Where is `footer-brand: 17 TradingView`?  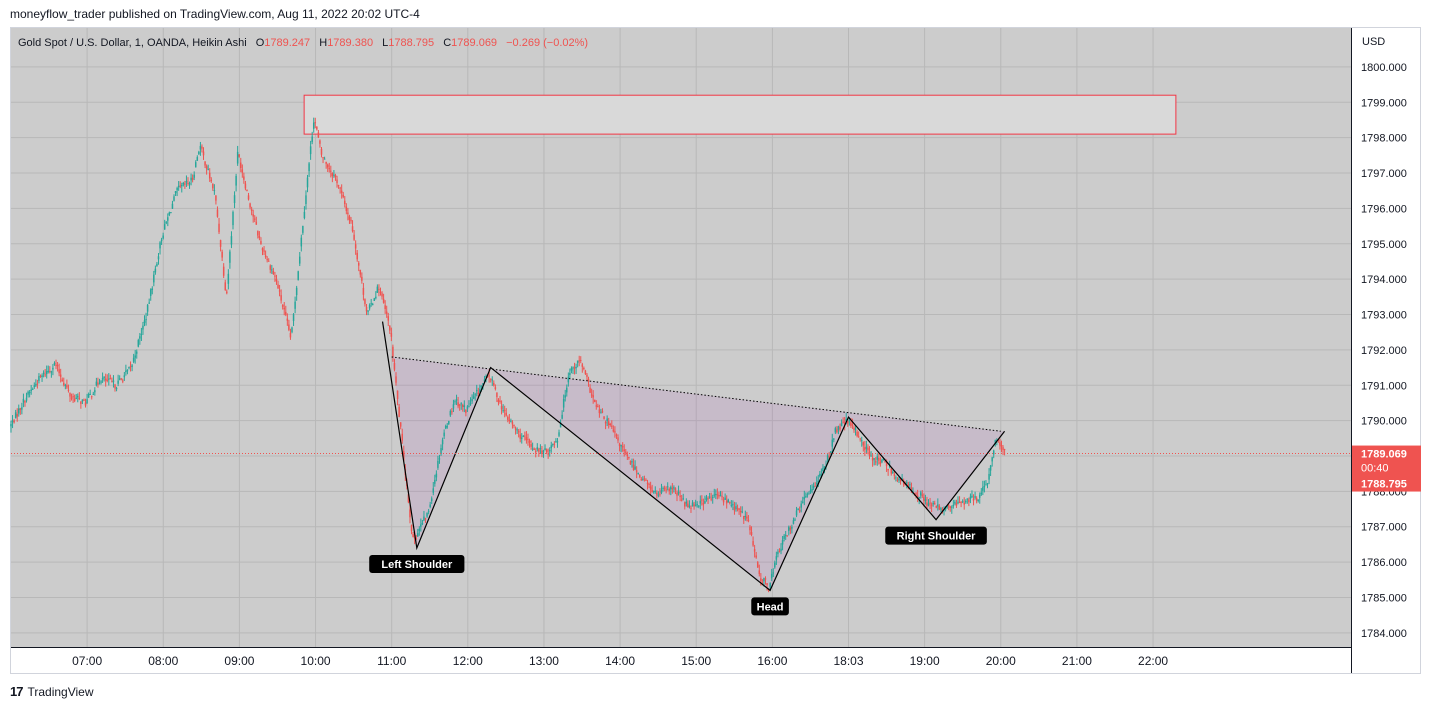
footer-brand: 17 TradingView is located at coordinates (52, 691).